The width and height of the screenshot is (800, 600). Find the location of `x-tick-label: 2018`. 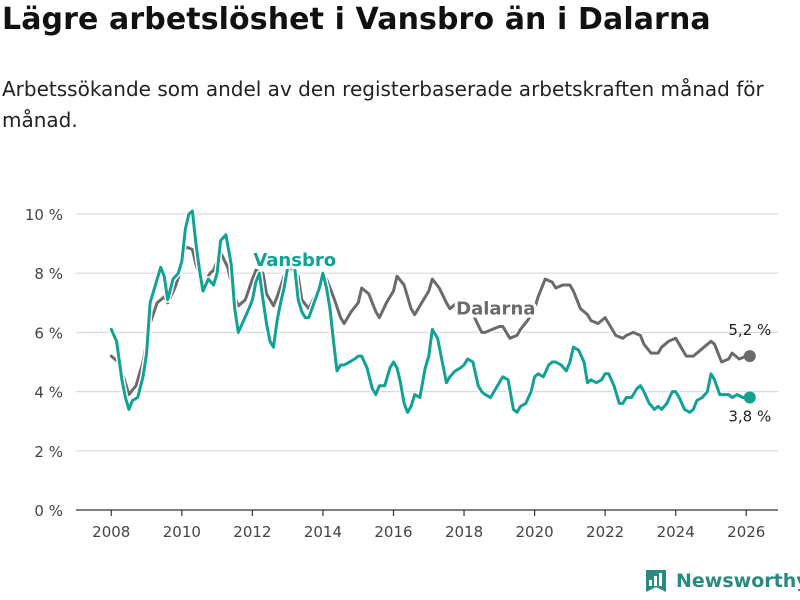

x-tick-label: 2018 is located at coordinates (464, 532).